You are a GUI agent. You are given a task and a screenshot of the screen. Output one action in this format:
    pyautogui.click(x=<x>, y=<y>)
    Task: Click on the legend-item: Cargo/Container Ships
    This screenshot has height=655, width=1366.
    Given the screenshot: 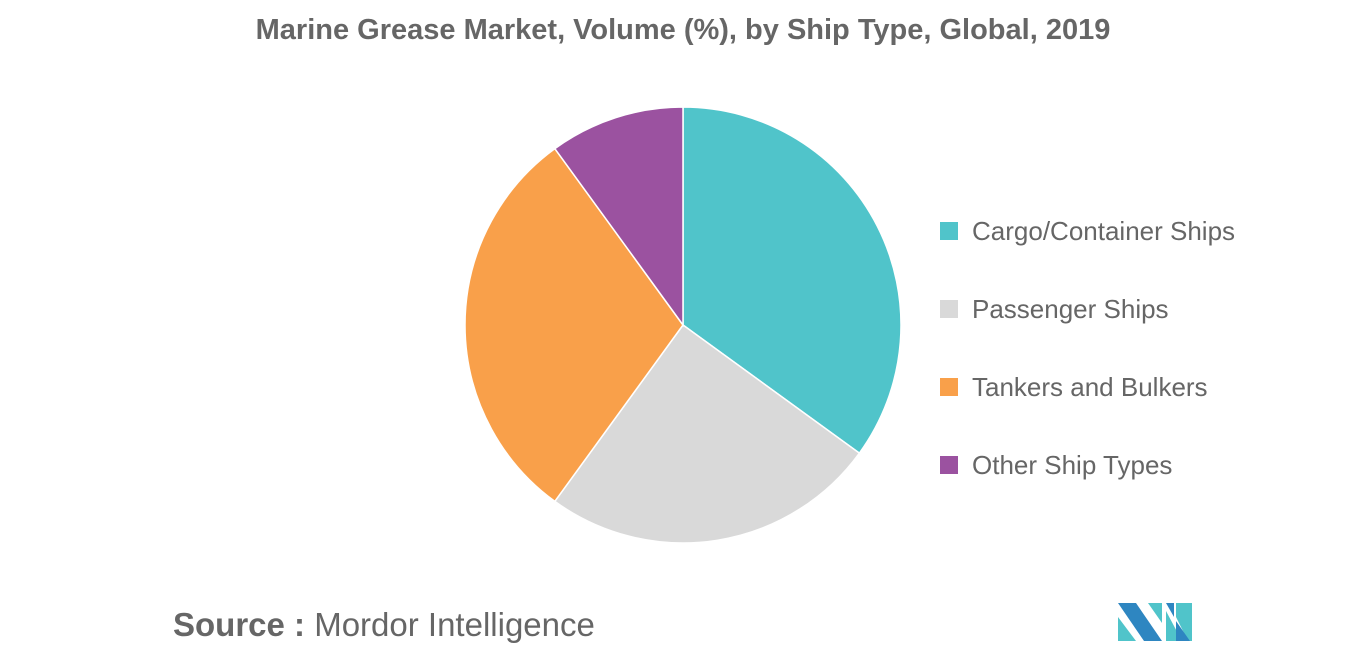 What is the action you would take?
    pyautogui.click(x=1087, y=231)
    